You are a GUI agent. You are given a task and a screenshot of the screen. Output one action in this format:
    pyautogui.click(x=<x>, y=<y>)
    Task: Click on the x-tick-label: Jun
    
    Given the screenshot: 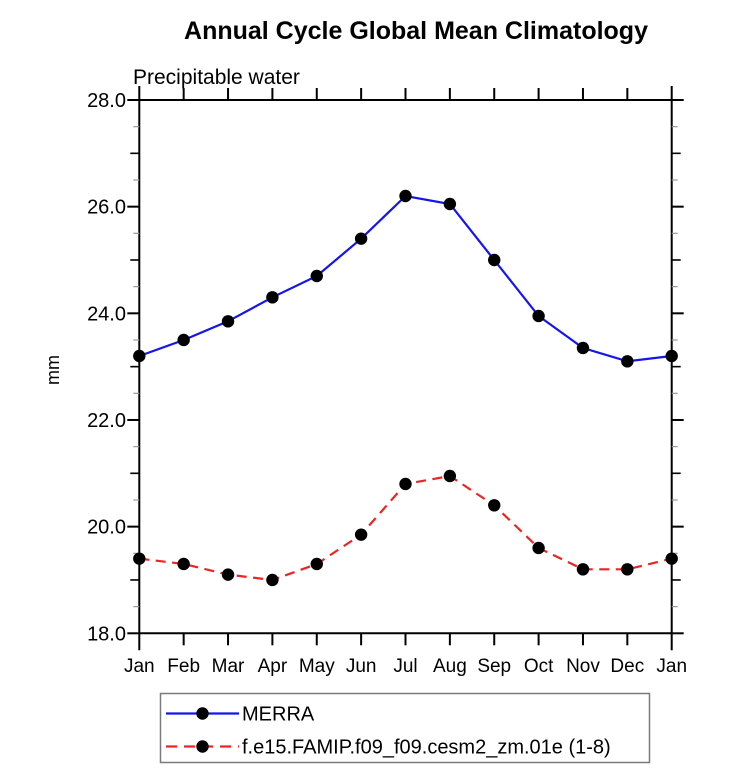 What is the action you would take?
    pyautogui.click(x=361, y=666)
    